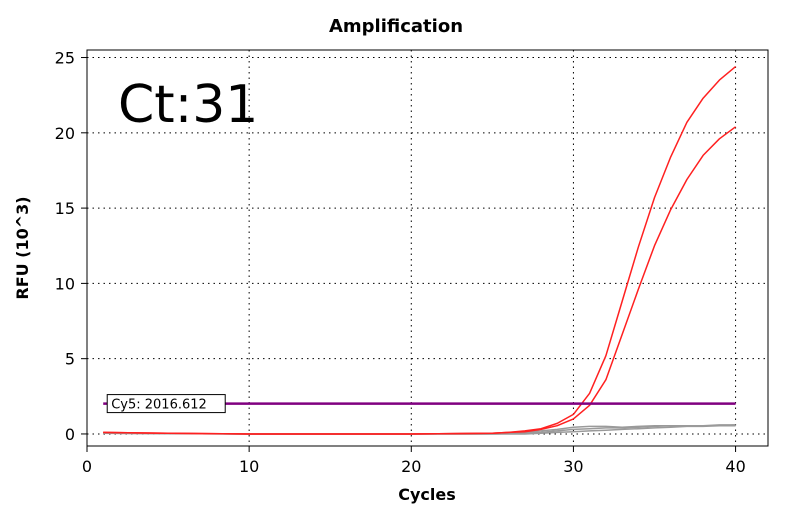 The width and height of the screenshot is (795, 523). Describe the element at coordinates (419, 404) in the screenshot. I see `threshold-group: Cy5: 2016.612` at that location.